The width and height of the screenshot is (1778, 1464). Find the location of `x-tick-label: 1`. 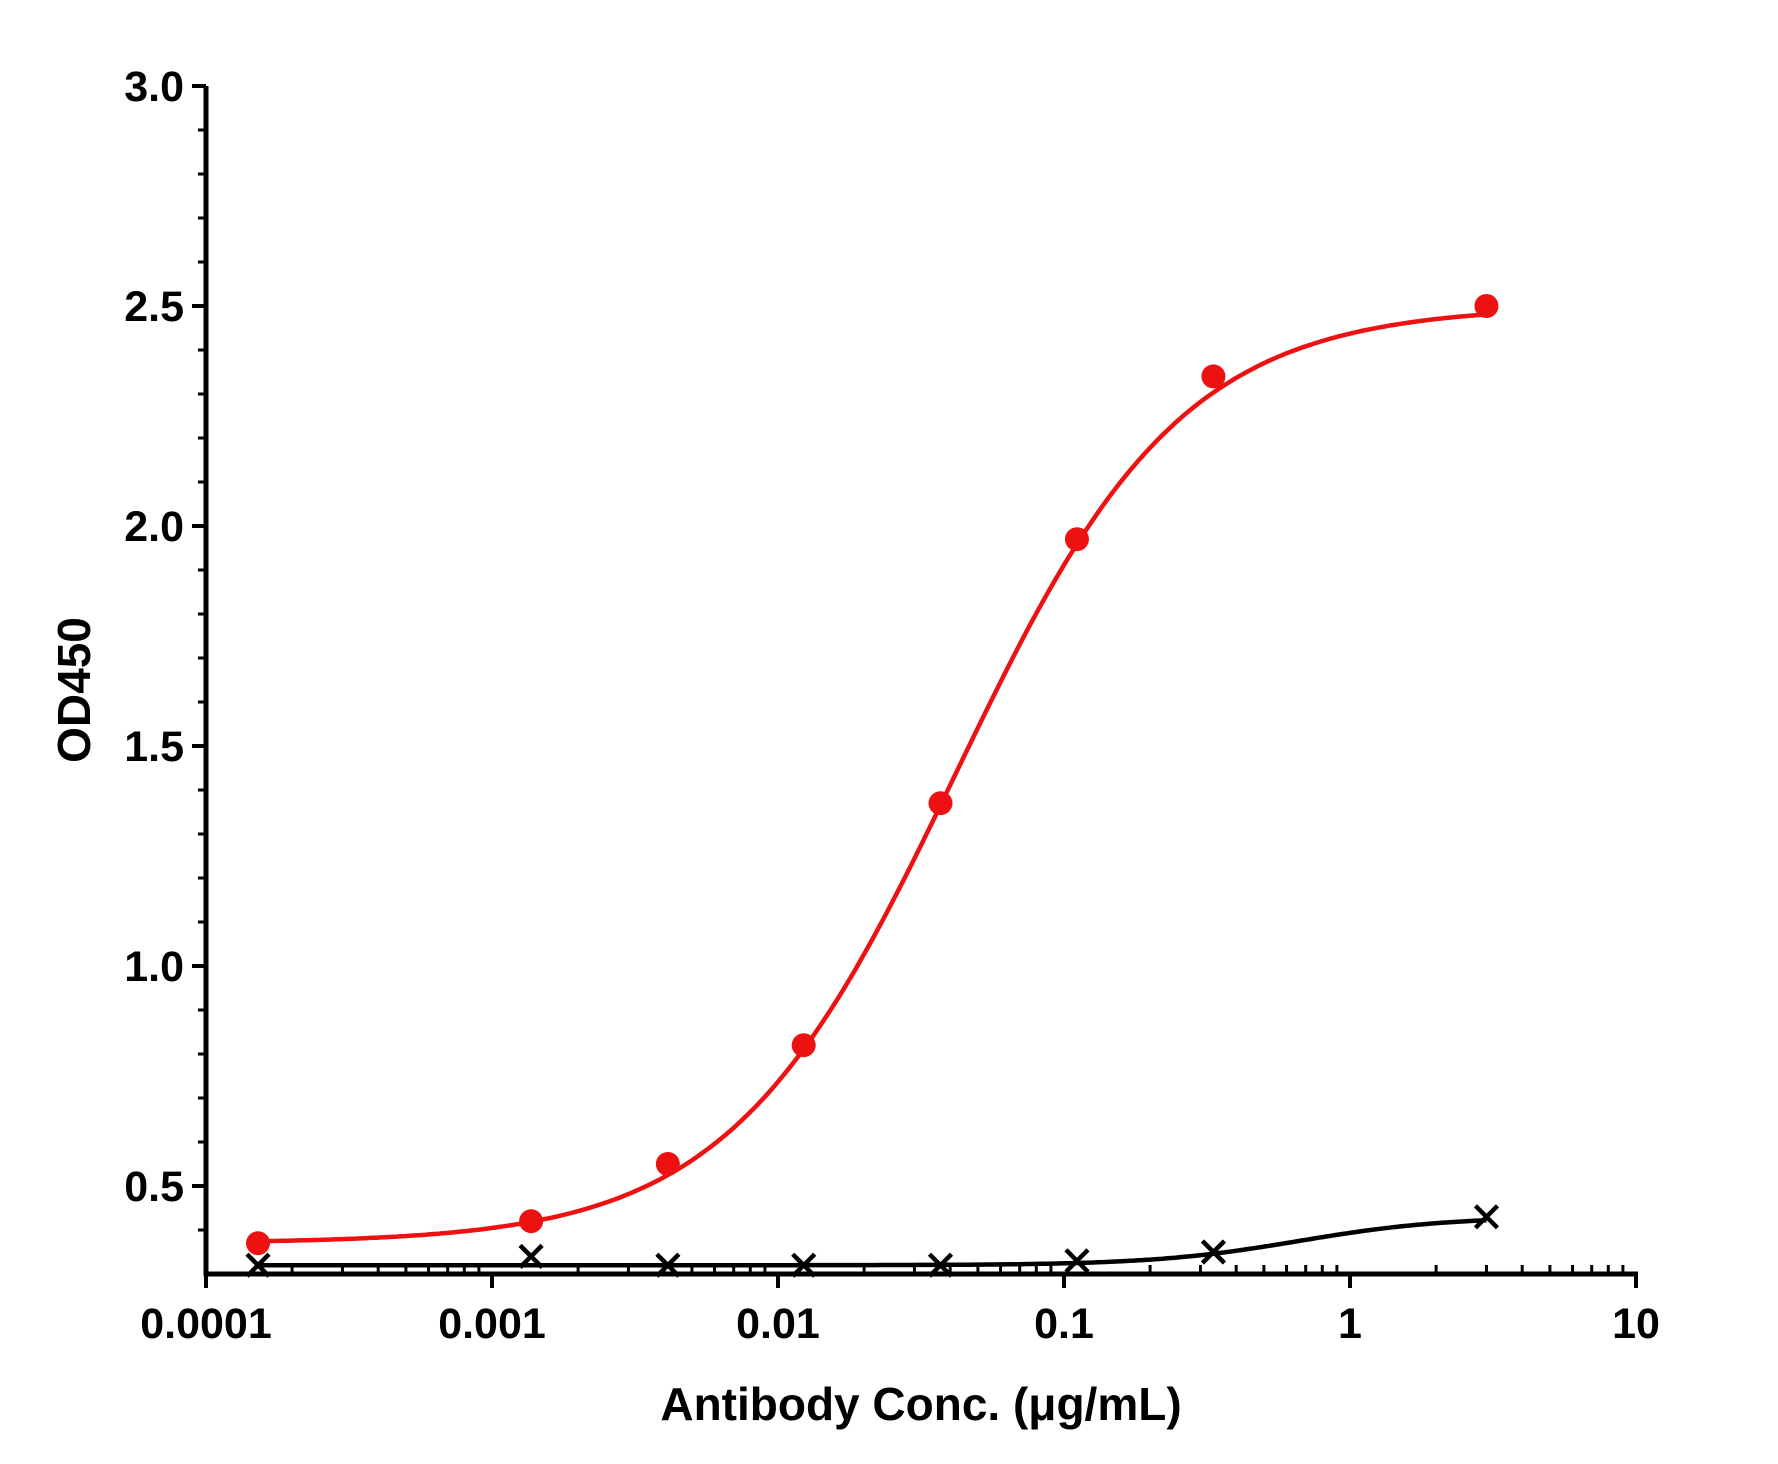

x-tick-label: 1 is located at coordinates (1350, 1324).